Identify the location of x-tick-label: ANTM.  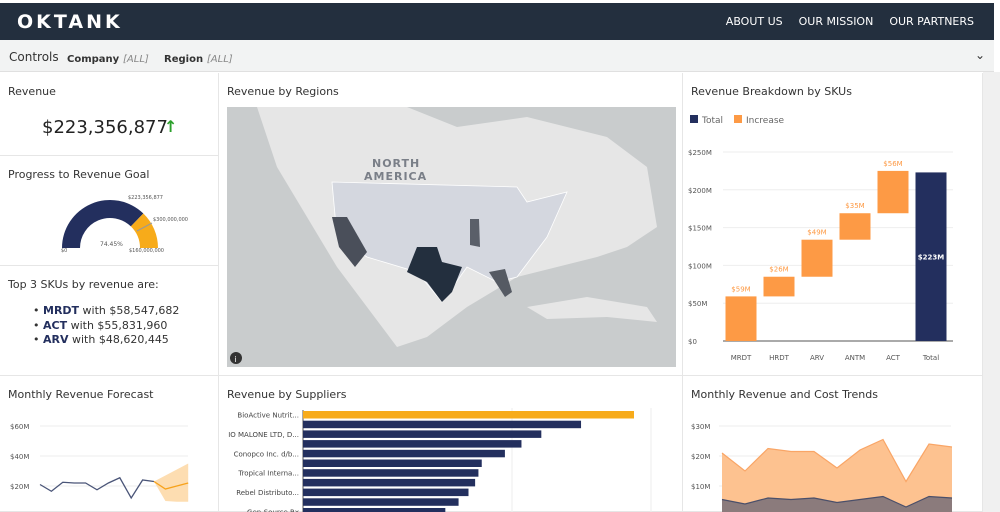
(855, 358).